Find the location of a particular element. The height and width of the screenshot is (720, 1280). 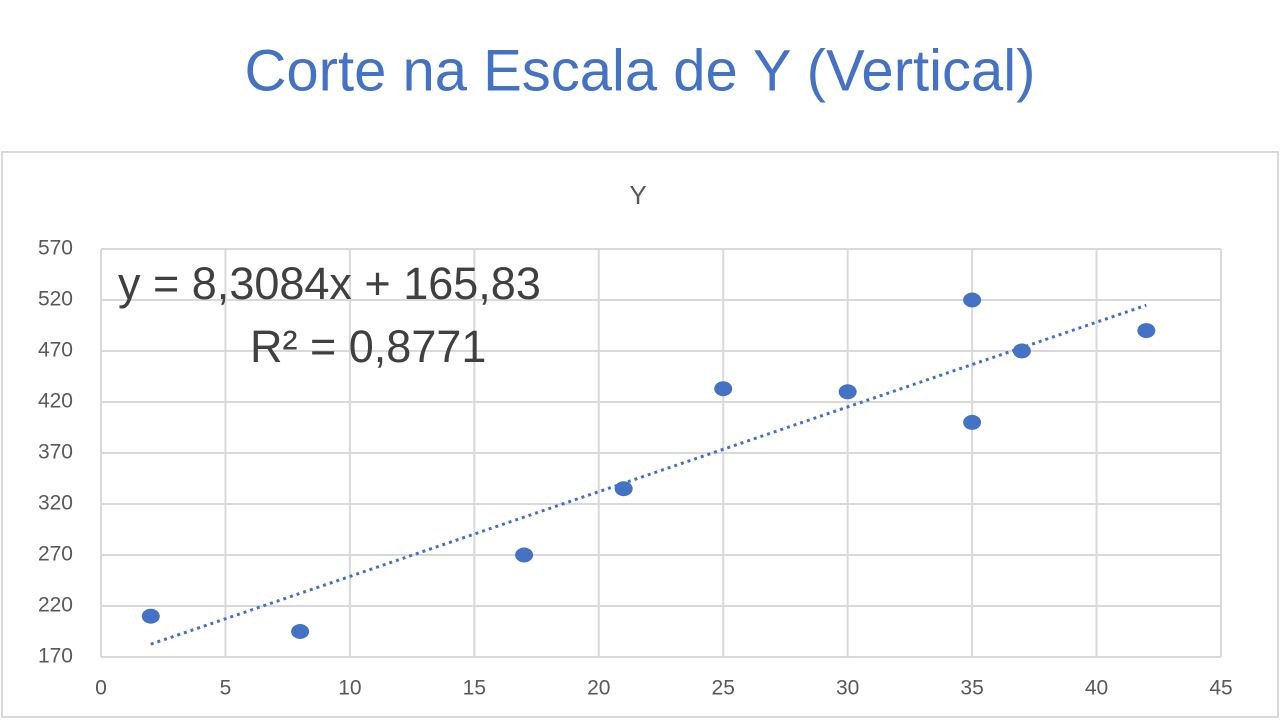

x-tick-label: 25 is located at coordinates (723, 688).